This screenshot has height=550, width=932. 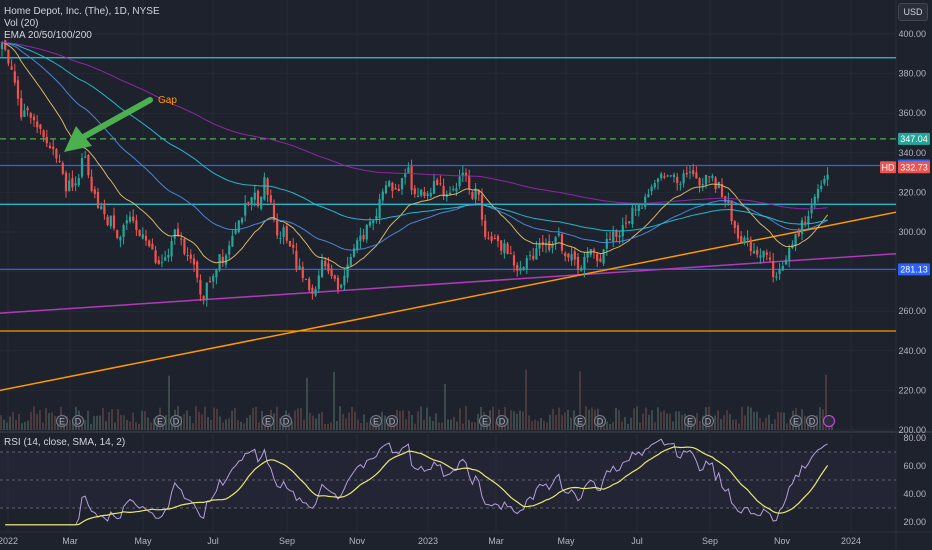 What do you see at coordinates (912, 34) in the screenshot?
I see `price-axis-label: 400.00` at bounding box center [912, 34].